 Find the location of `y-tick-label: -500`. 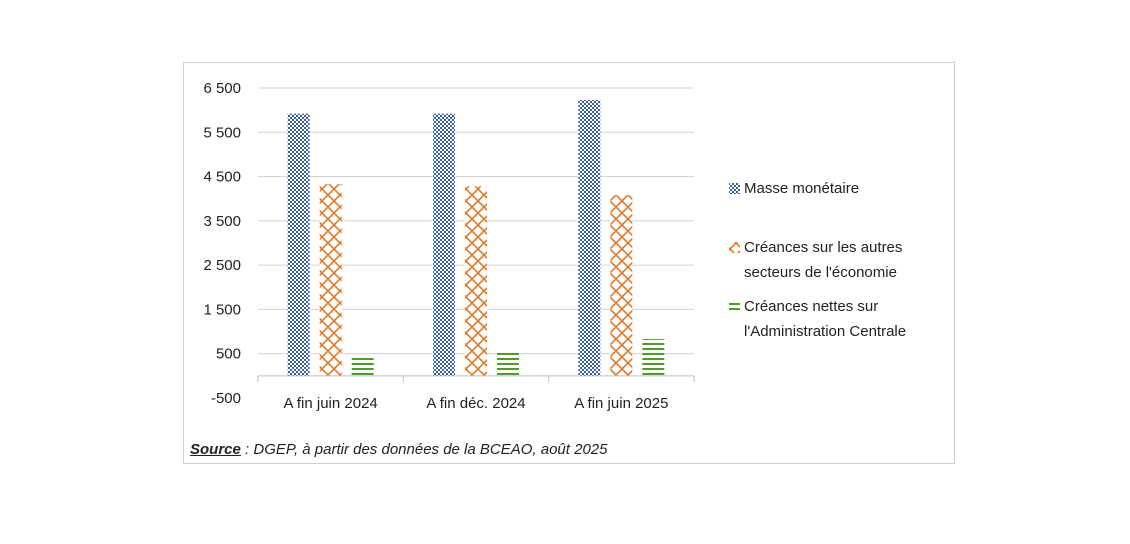

y-tick-label: -500 is located at coordinates (226, 398).